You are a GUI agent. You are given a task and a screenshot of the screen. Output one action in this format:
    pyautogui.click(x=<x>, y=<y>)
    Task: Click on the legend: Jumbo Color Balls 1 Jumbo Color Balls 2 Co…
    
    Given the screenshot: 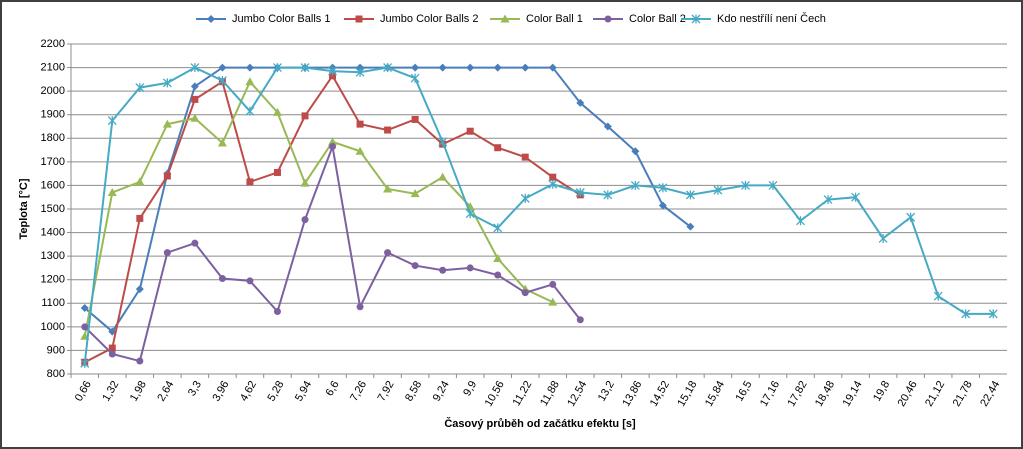 What is the action you would take?
    pyautogui.click(x=511, y=18)
    